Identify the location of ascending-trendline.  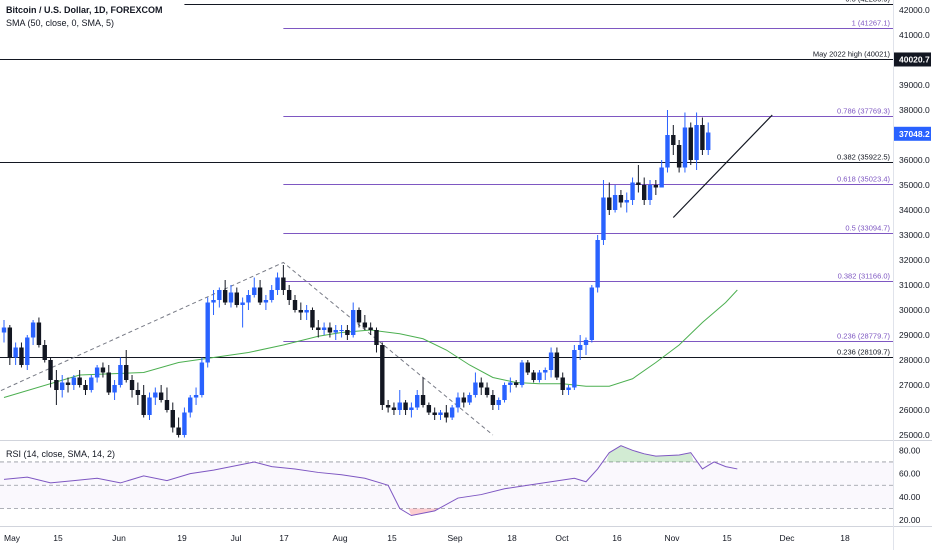
(722, 166).